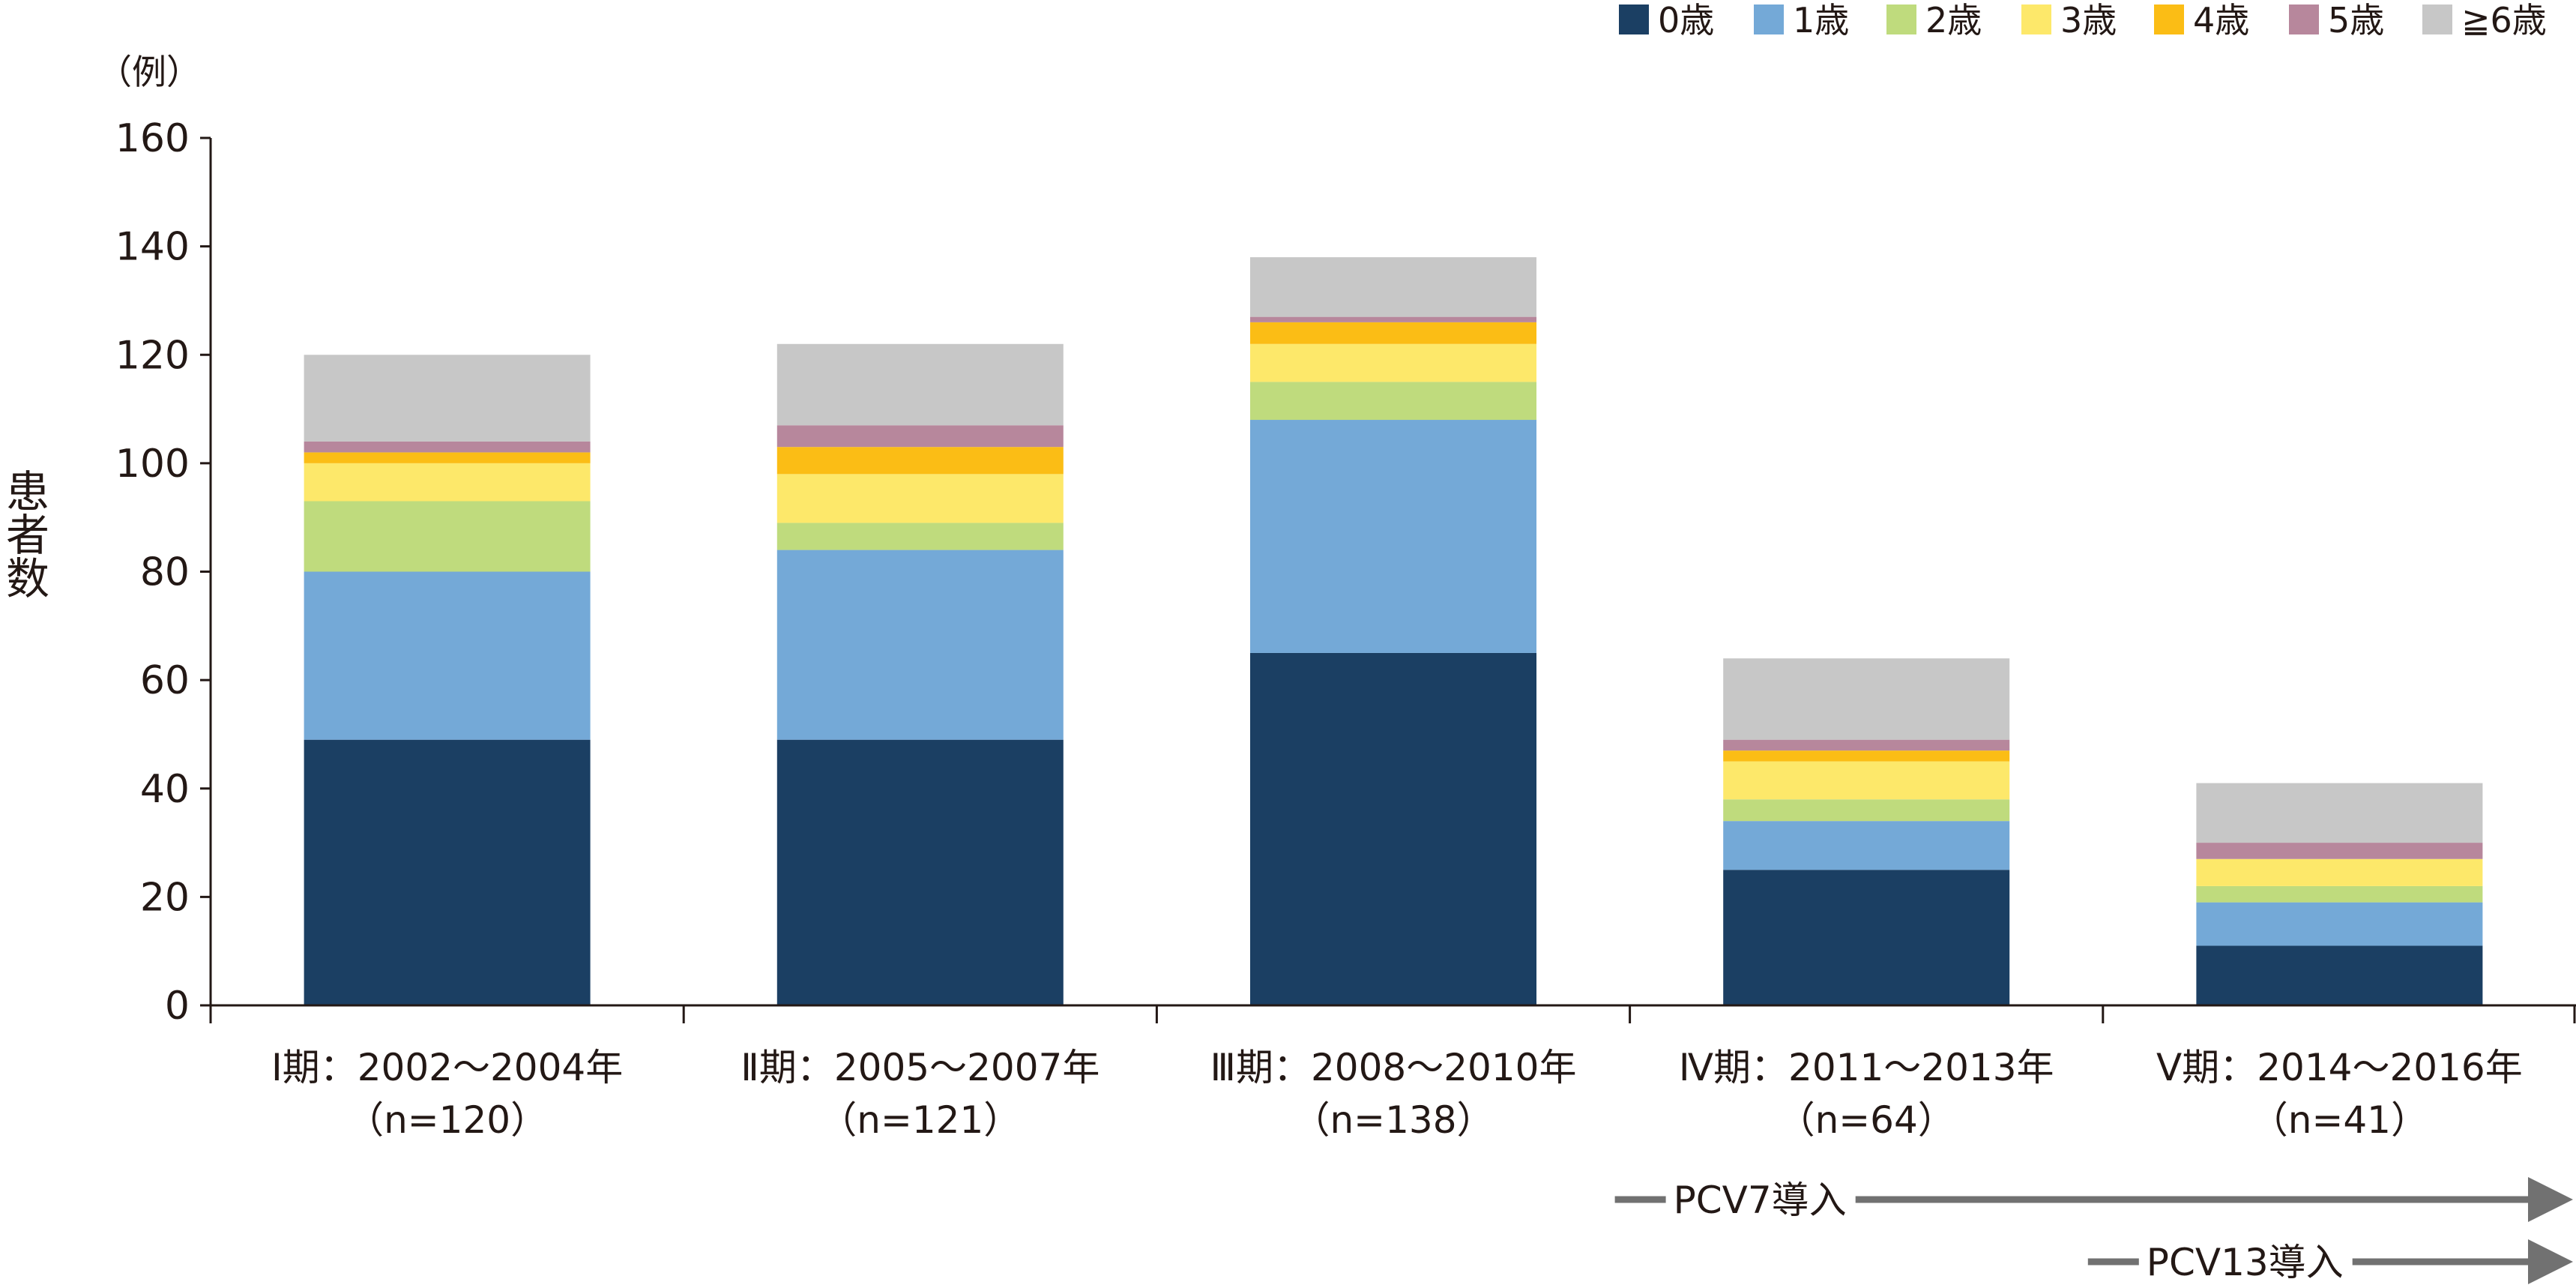 This screenshot has width=2576, height=1285. What do you see at coordinates (1686, 20) in the screenshot?
I see `legend-label: 0歳` at bounding box center [1686, 20].